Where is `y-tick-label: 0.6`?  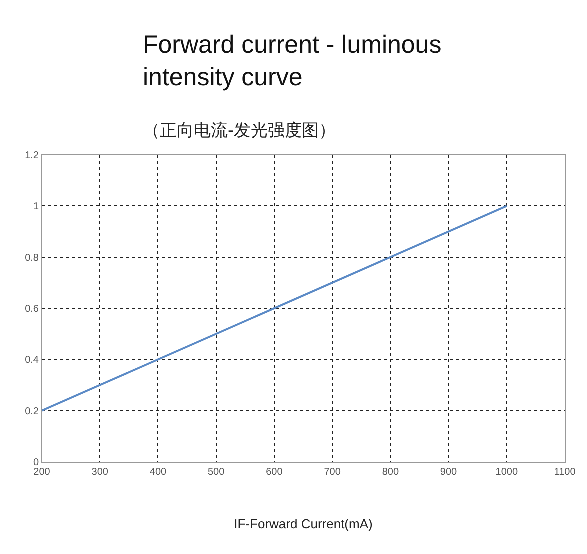 y-tick-label: 0.6 is located at coordinates (32, 309).